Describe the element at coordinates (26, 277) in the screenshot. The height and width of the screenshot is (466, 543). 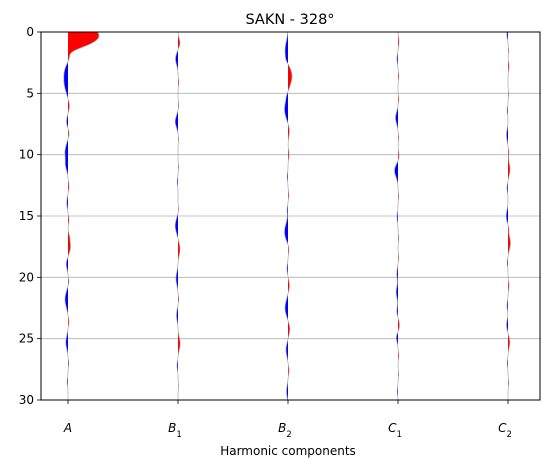
I see `y-tick-label: 20` at that location.